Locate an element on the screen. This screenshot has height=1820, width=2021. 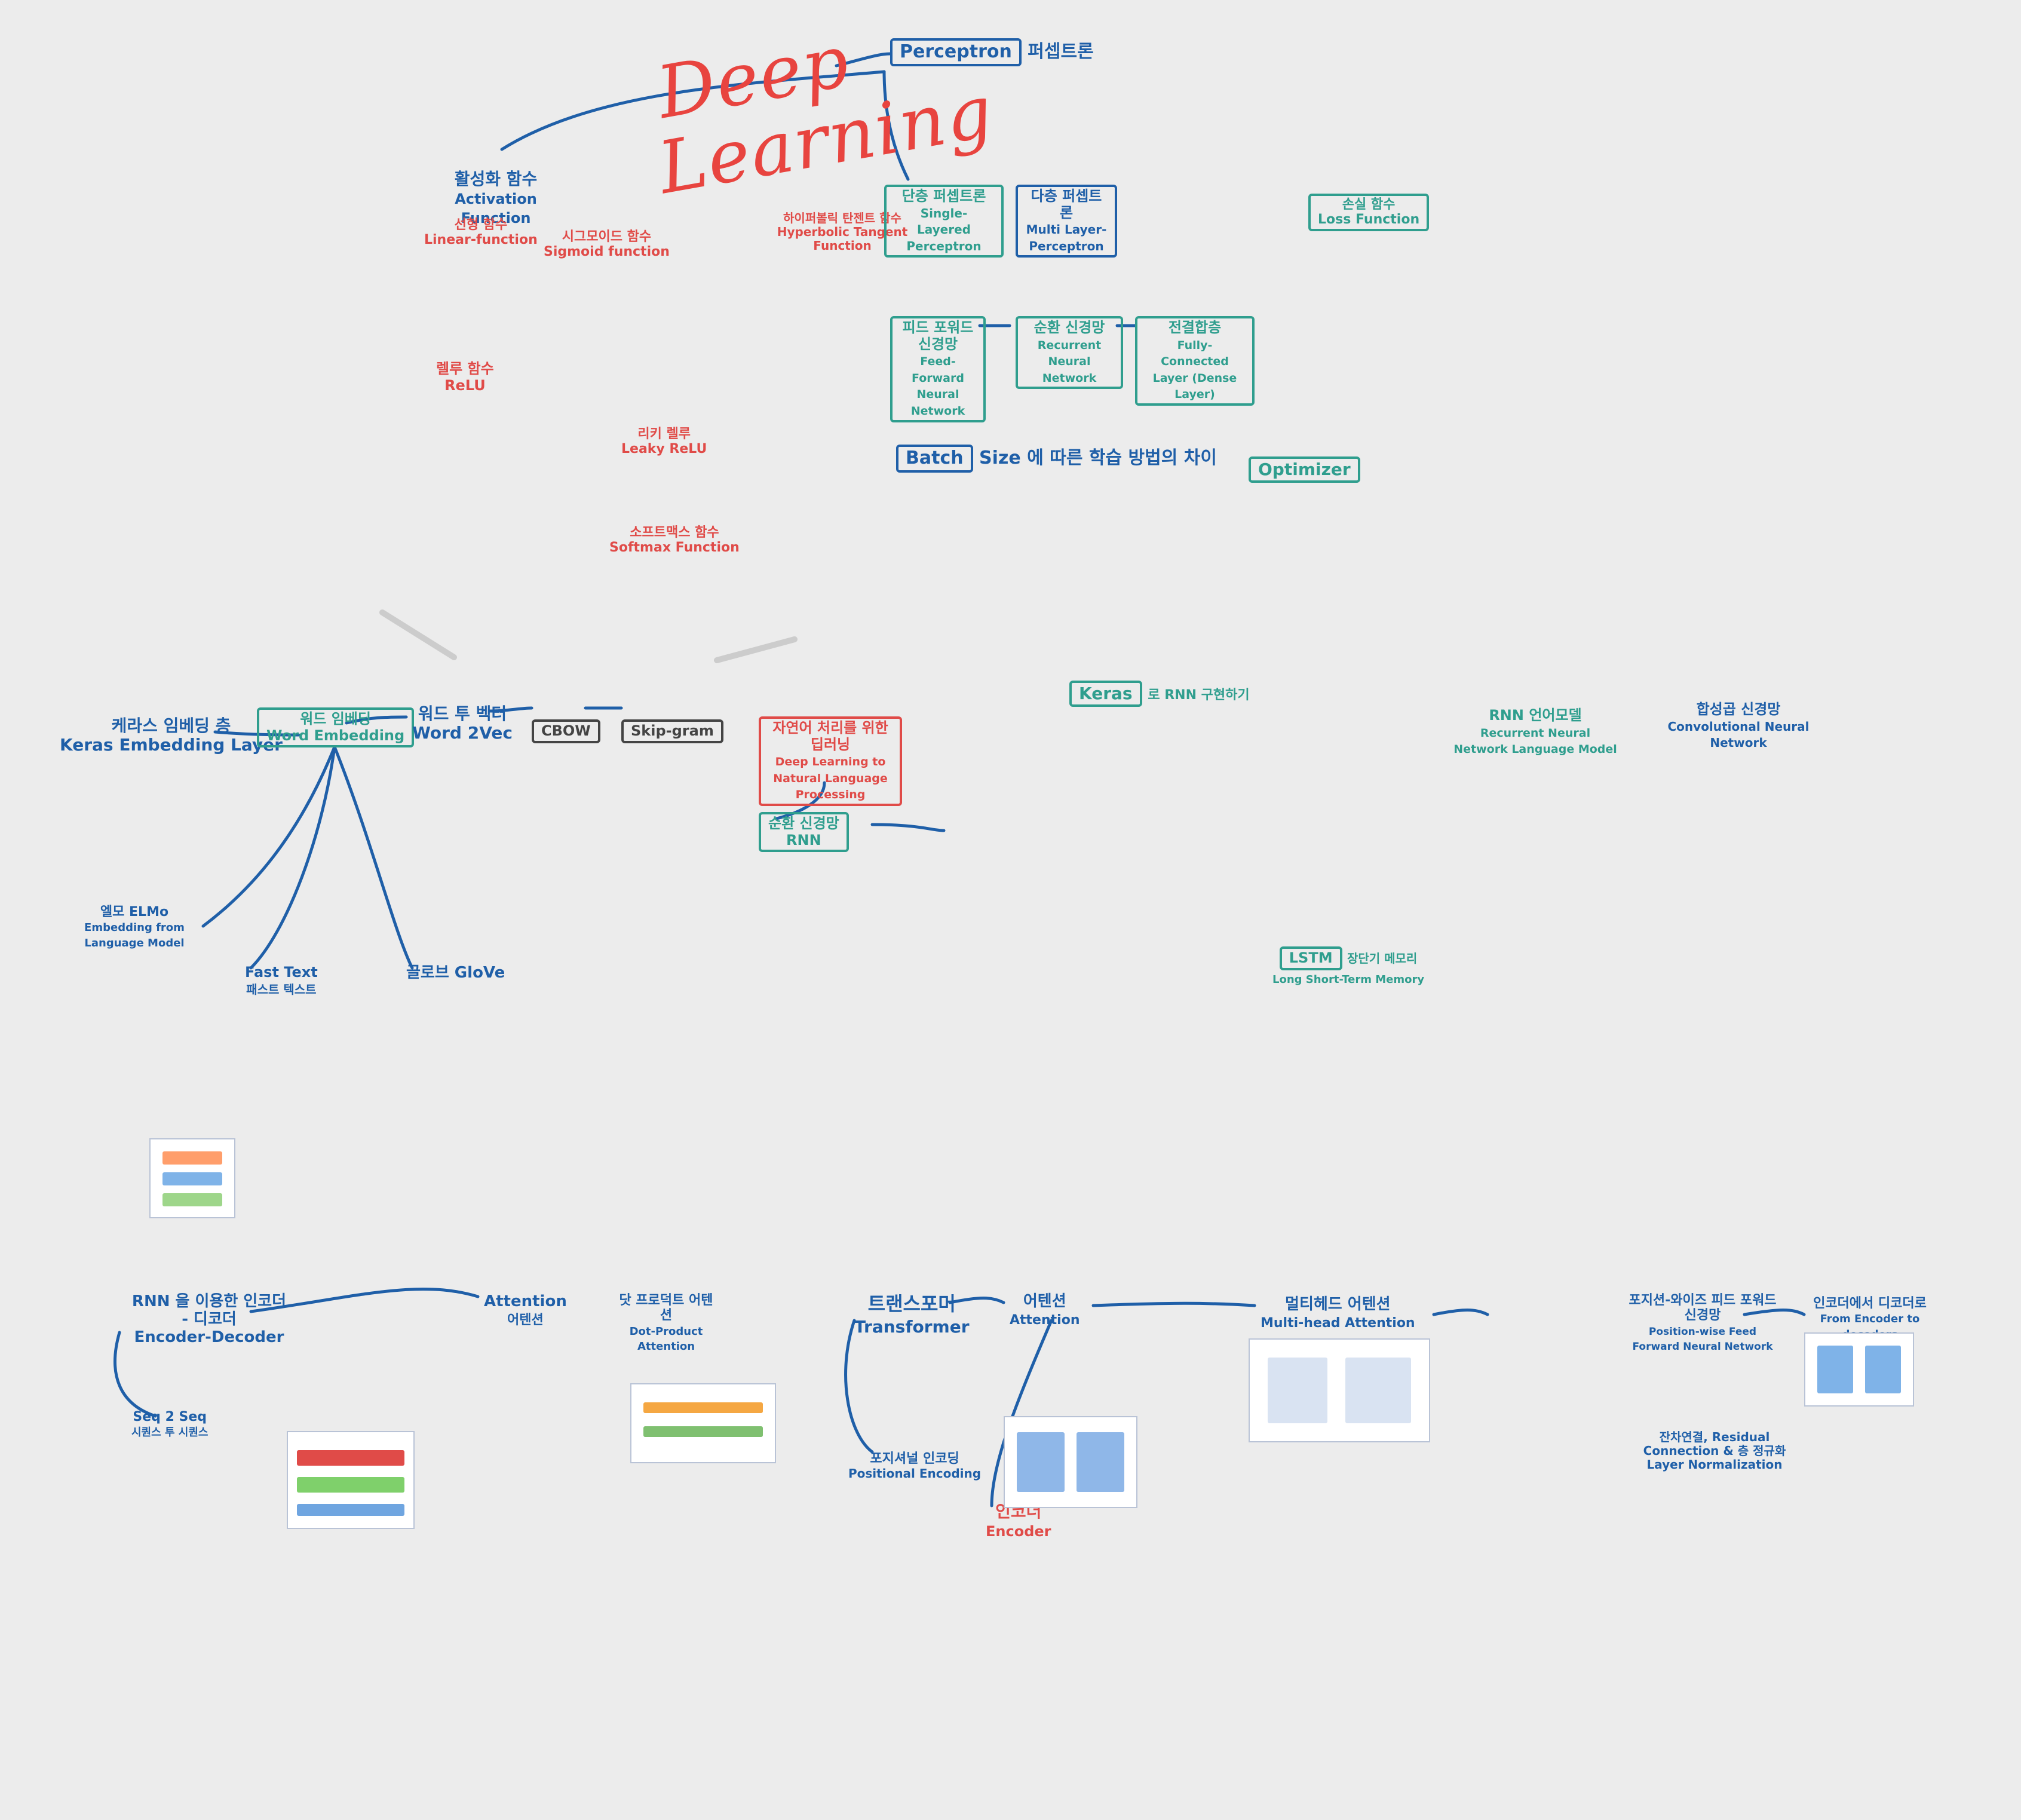
topic-activation: 활성화 함수 Activation Function is located at coordinates (496, 198).